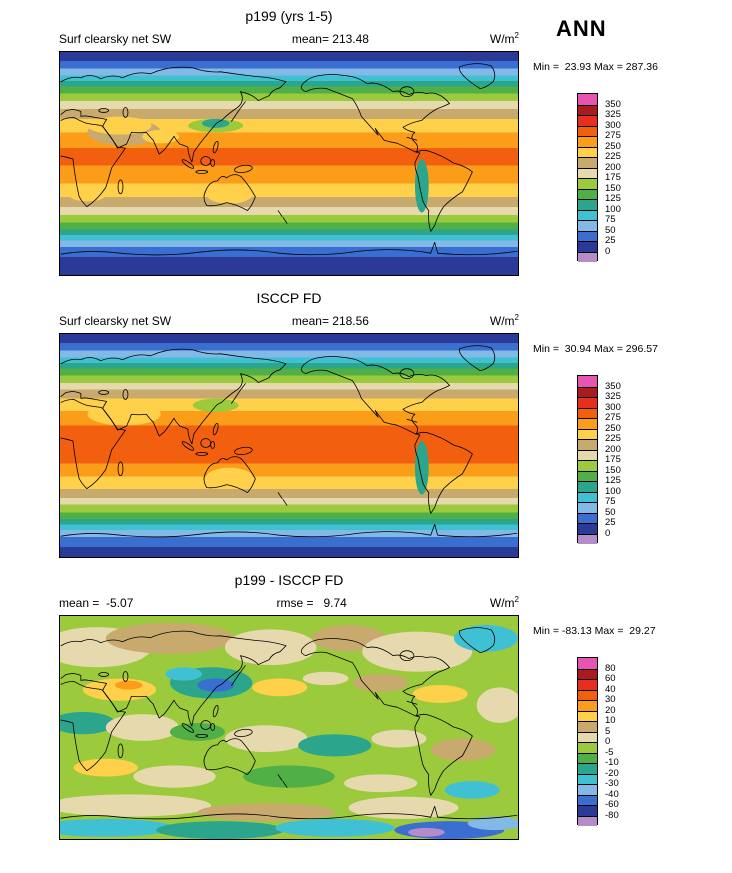 The width and height of the screenshot is (732, 873). Describe the element at coordinates (581, 28) in the screenshot. I see `season-label: ANN` at that location.